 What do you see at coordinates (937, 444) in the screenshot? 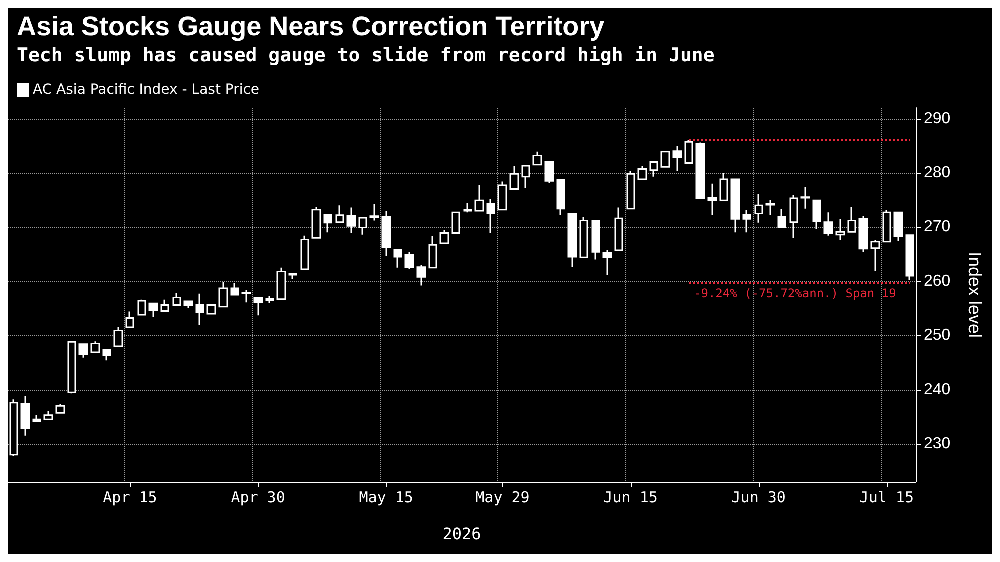
I see `y-tick-label: 230` at bounding box center [937, 444].